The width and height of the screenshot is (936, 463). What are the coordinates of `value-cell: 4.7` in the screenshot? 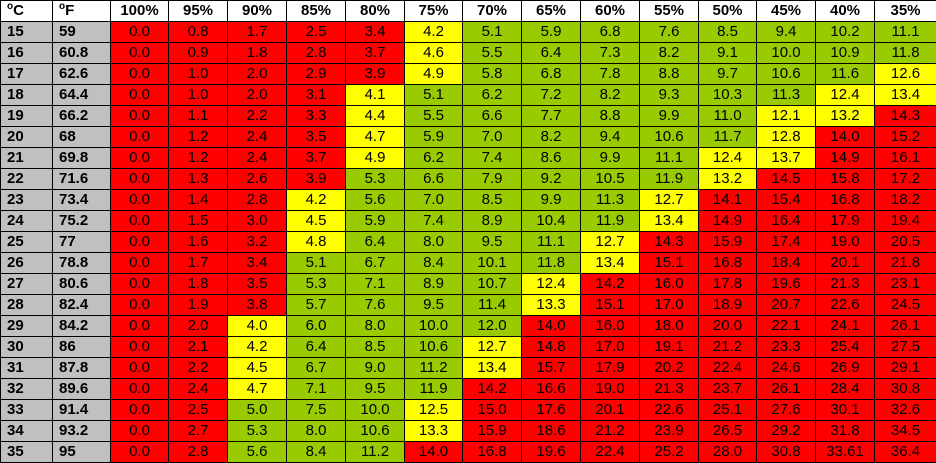 It's located at (375, 137).